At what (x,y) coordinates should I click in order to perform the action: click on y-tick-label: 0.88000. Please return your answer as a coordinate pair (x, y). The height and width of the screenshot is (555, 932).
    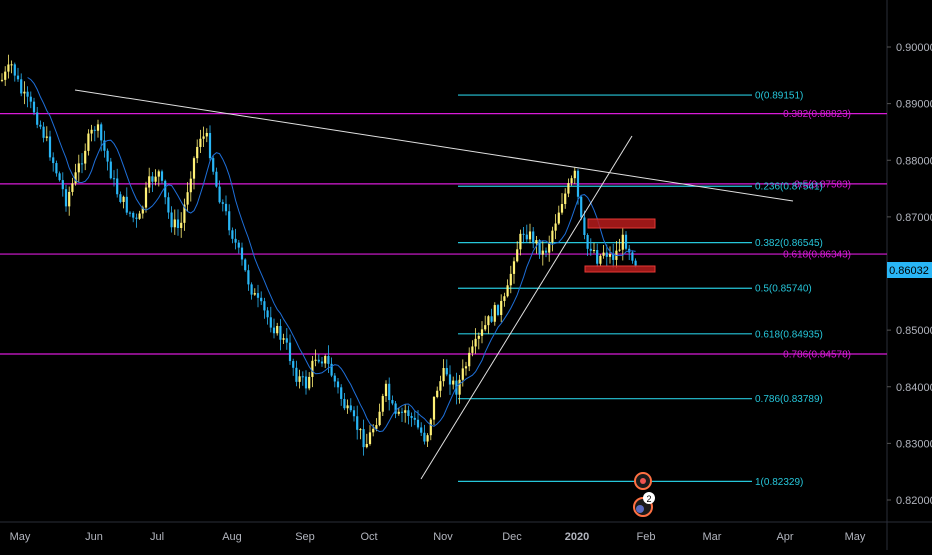
    Looking at the image, I should click on (914, 161).